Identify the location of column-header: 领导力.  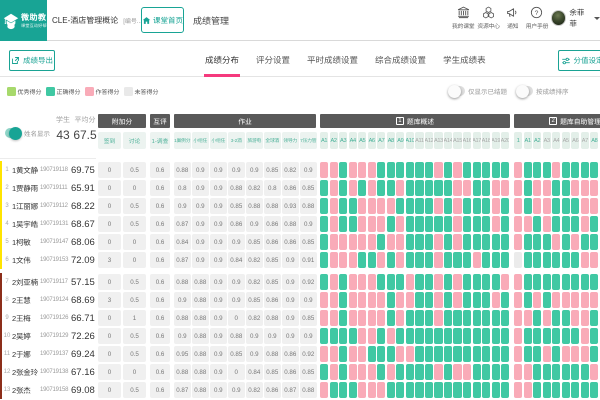
(290, 140).